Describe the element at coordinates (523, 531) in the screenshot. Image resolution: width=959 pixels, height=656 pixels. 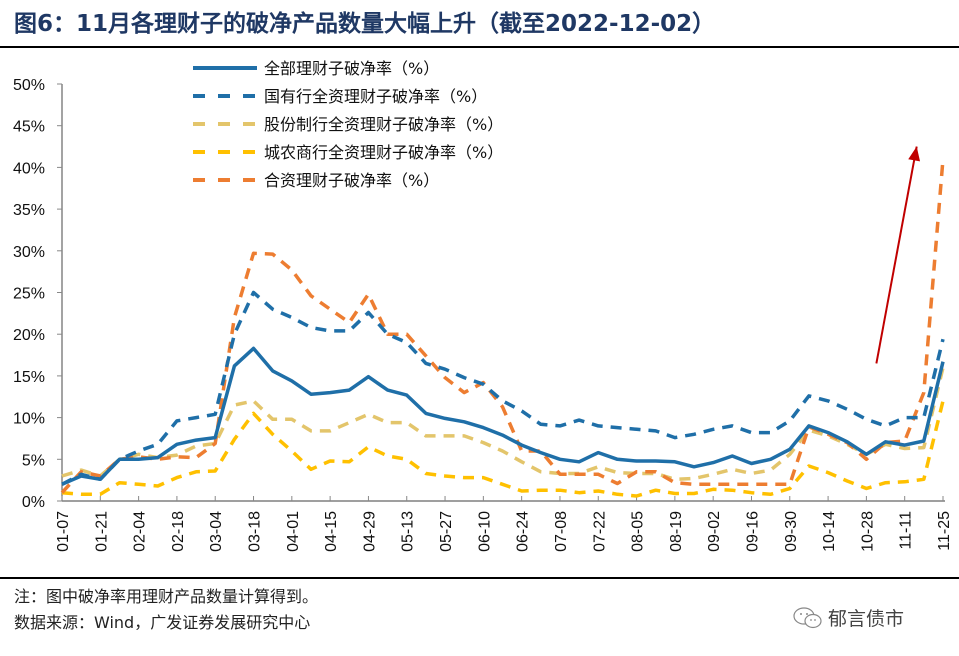
I see `x-tick-label: 06-24` at that location.